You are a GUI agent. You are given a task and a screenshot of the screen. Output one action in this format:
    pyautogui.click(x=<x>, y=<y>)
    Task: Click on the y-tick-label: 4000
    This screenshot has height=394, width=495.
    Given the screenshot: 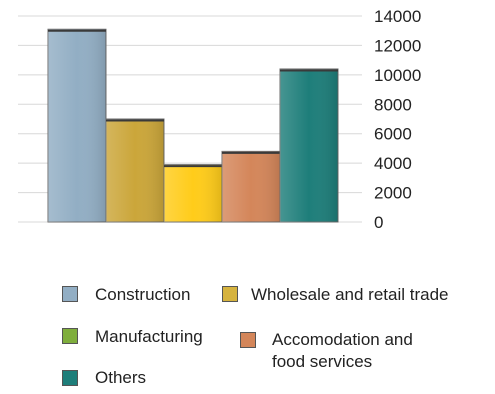 What is the action you would take?
    pyautogui.click(x=393, y=163)
    